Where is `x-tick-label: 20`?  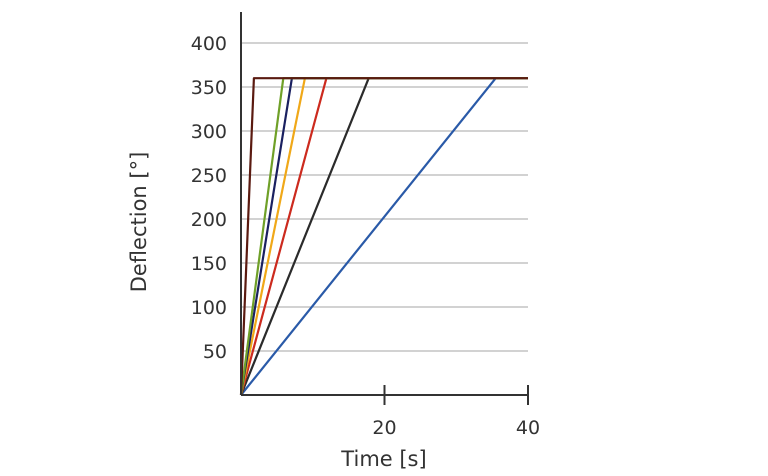
x-tick-label: 20 is located at coordinates (384, 428).